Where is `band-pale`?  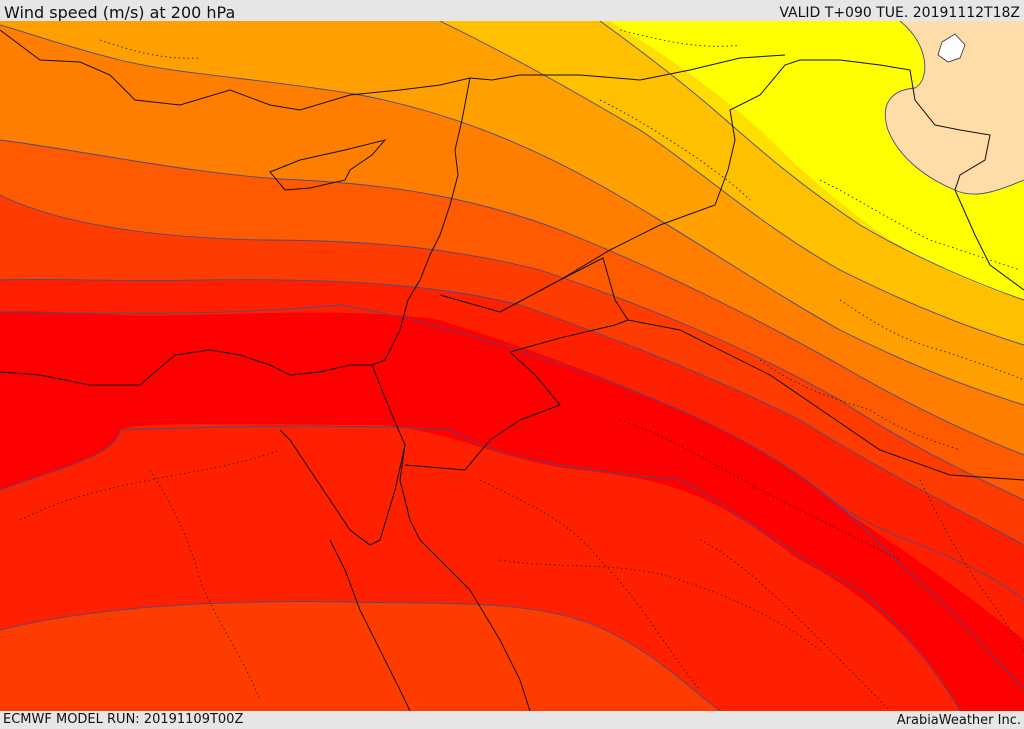
band-pale is located at coordinates (954, 108).